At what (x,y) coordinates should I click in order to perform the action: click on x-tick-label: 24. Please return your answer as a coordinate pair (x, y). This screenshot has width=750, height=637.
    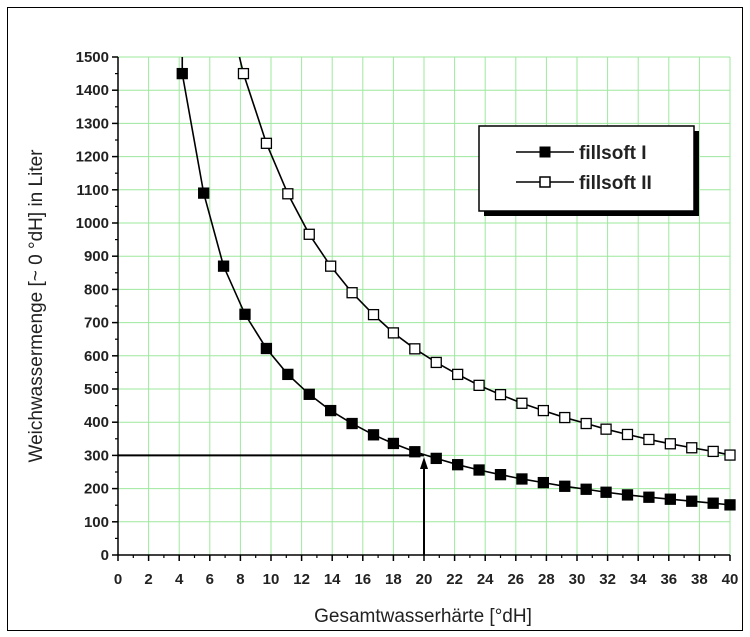
    Looking at the image, I should click on (485, 579).